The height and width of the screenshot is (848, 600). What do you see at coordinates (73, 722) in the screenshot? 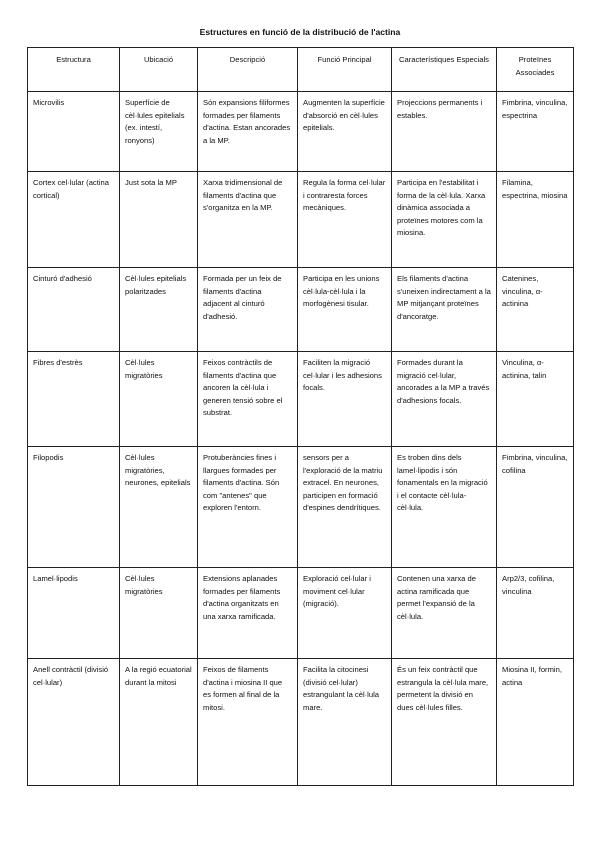
I see `cell-estructura: Anell contràctil (divisió cel·lular)` at bounding box center [73, 722].